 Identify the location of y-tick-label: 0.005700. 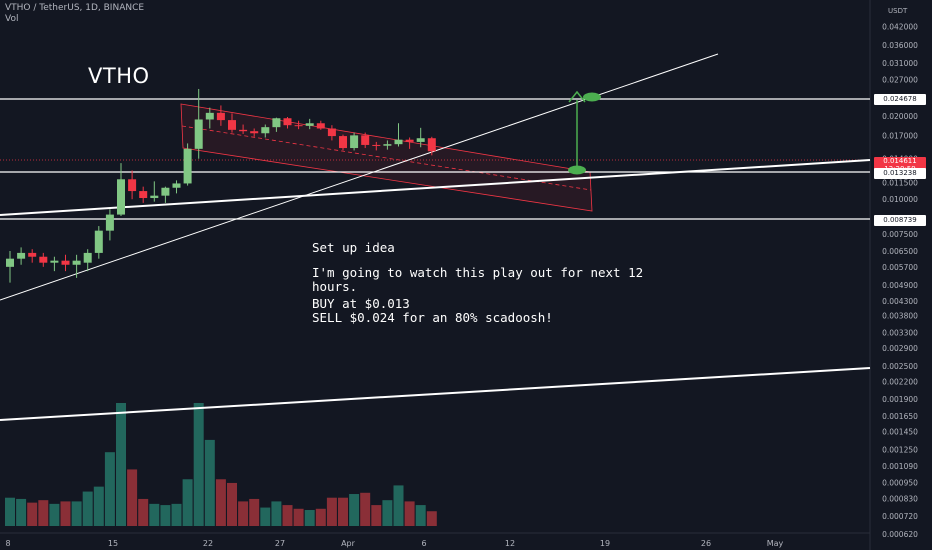
(900, 267).